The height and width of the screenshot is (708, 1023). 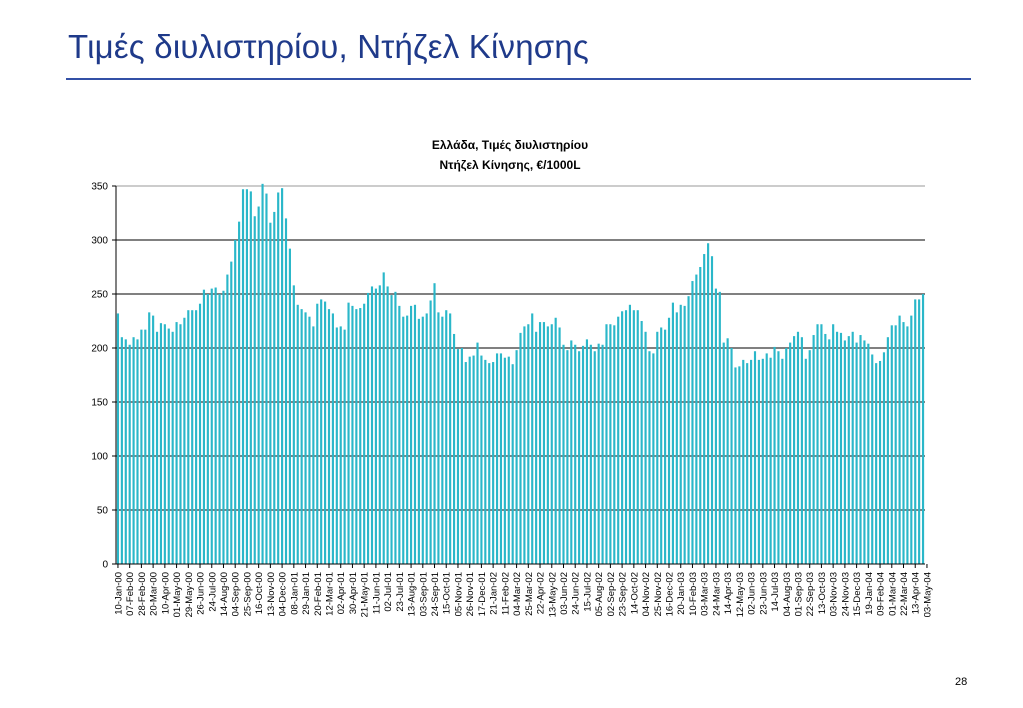 What do you see at coordinates (294, 593) in the screenshot?
I see `x-tick-label: 08-Jan-01` at bounding box center [294, 593].